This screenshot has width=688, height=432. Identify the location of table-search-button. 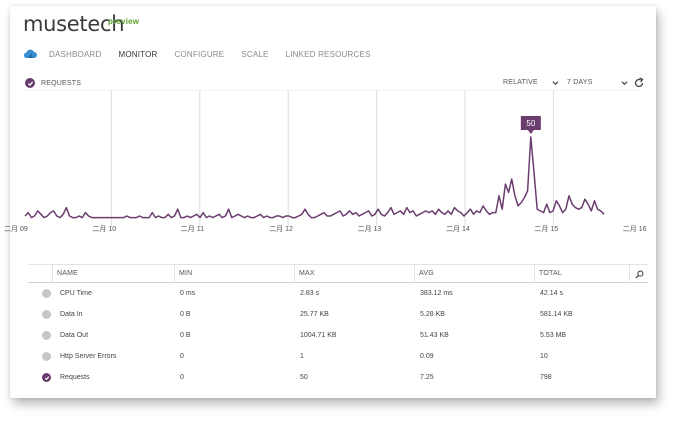
(638, 274).